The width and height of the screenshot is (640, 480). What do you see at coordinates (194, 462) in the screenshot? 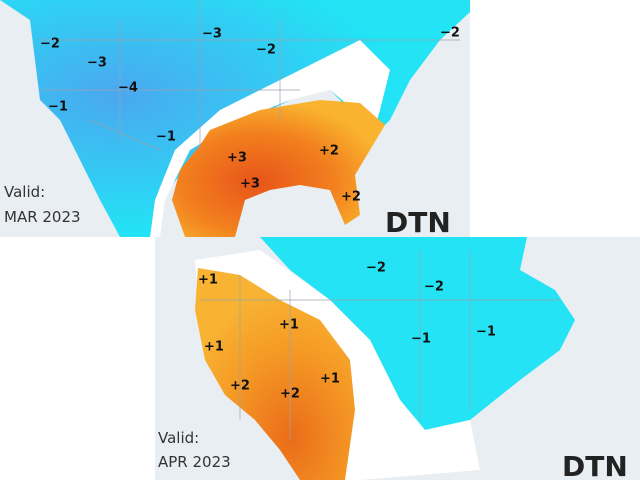
I see `valid-date: APR 2023` at bounding box center [194, 462].